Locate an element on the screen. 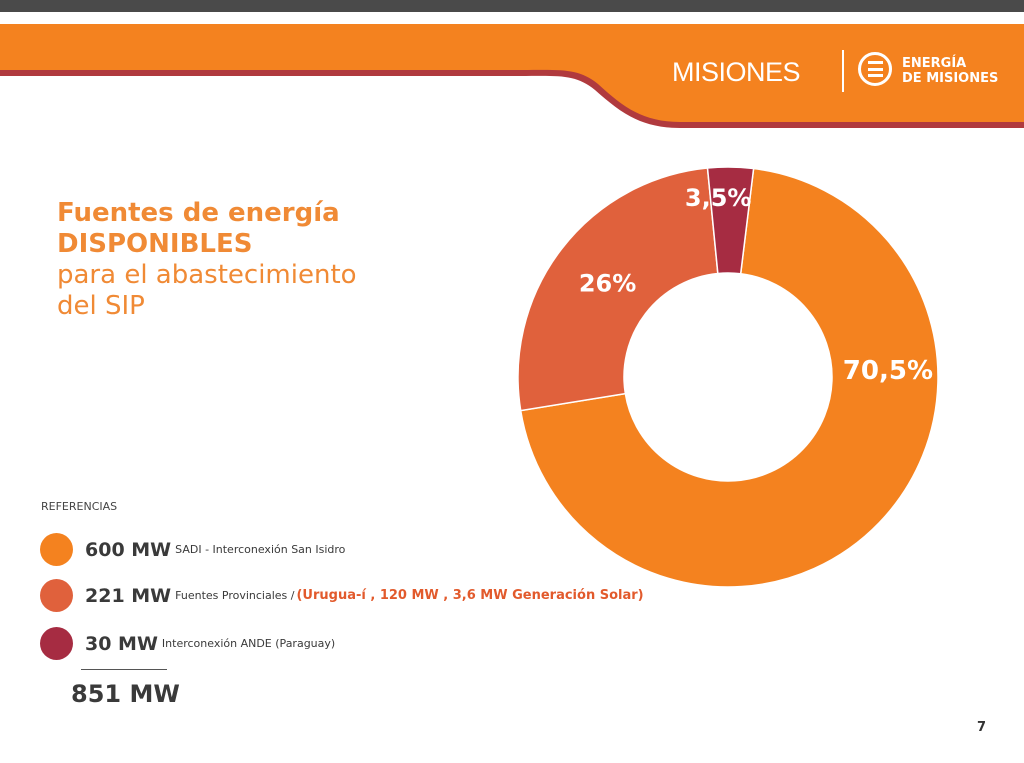 The width and height of the screenshot is (1024, 763). logo-energia-line2: DE MISIONES is located at coordinates (950, 78).